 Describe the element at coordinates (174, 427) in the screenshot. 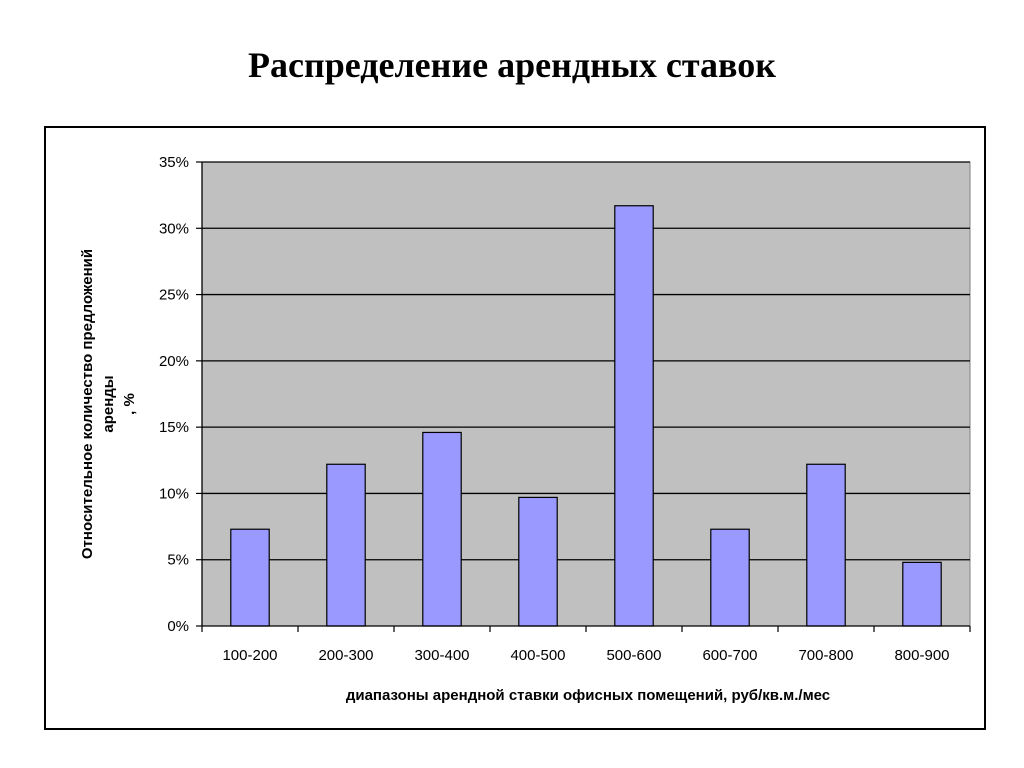

I see `y-tick-label: 15%` at that location.